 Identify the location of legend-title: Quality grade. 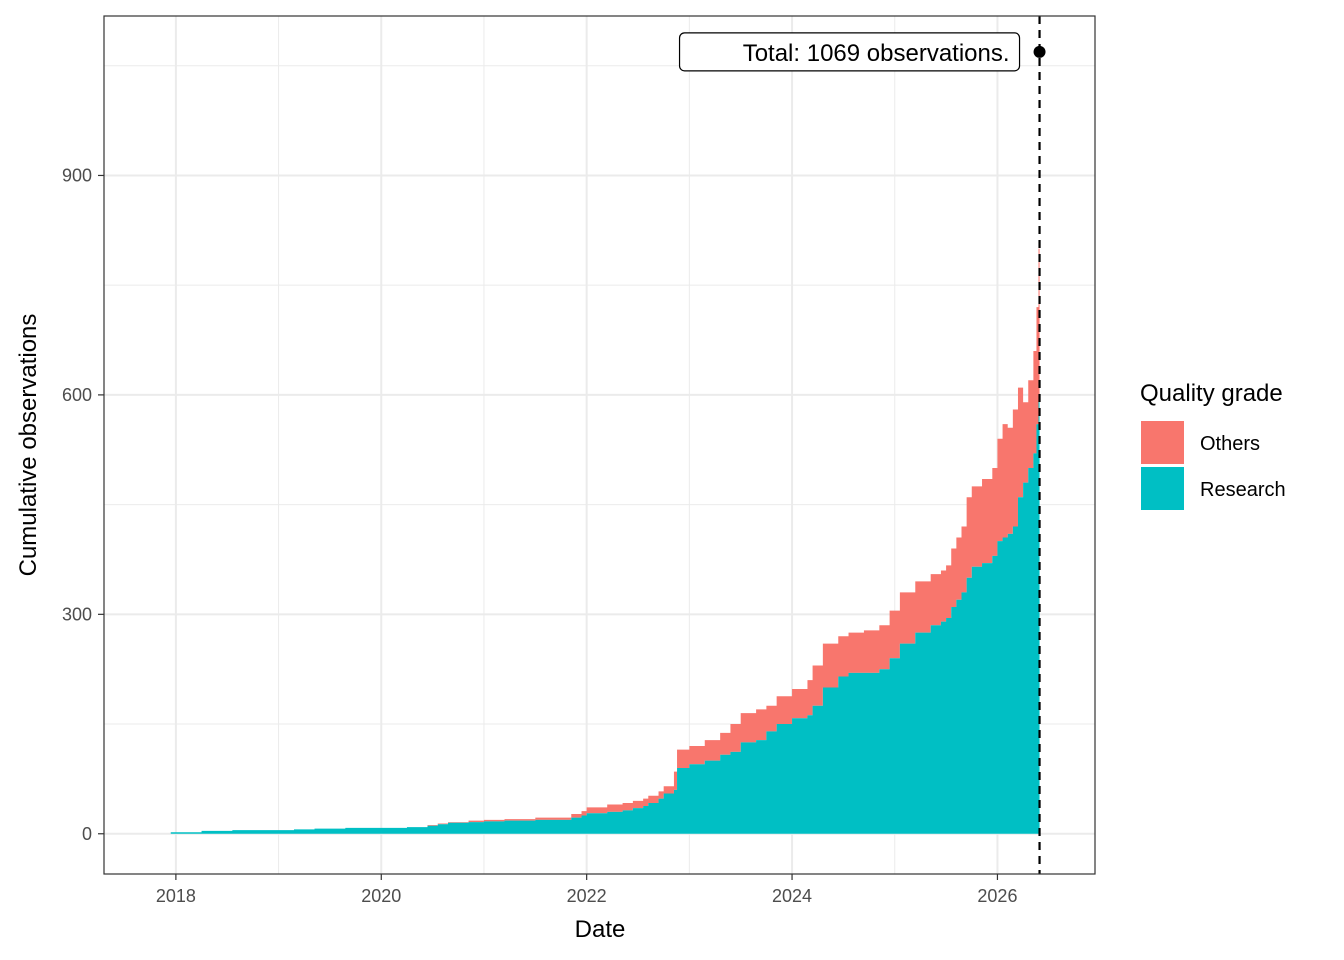
(1211, 393).